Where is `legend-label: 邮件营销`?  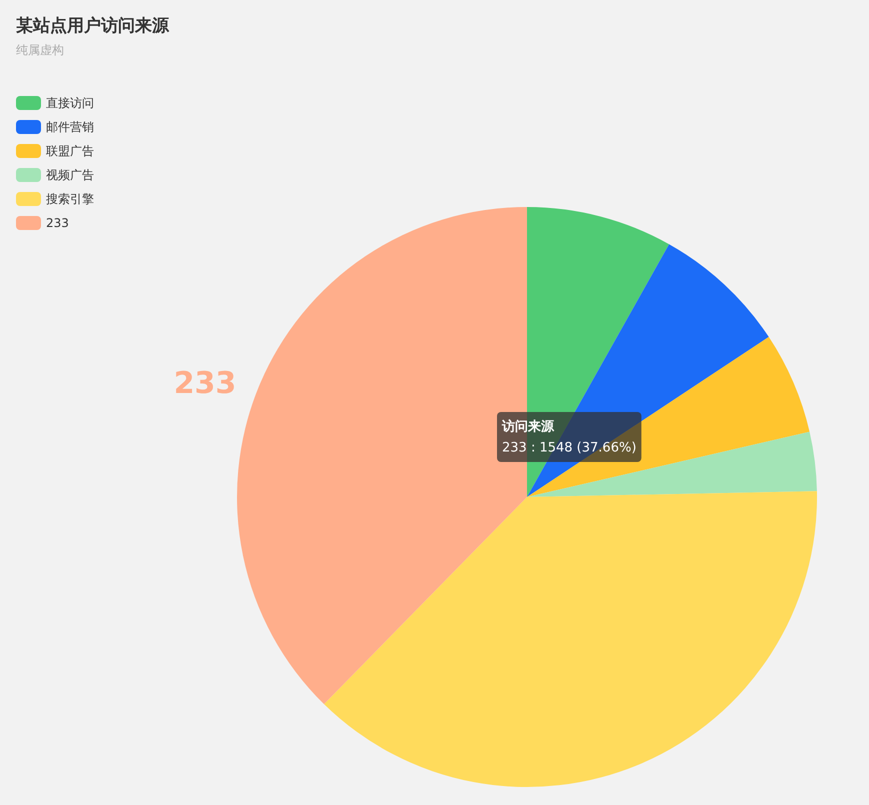
legend-label: 邮件营销 is located at coordinates (70, 127).